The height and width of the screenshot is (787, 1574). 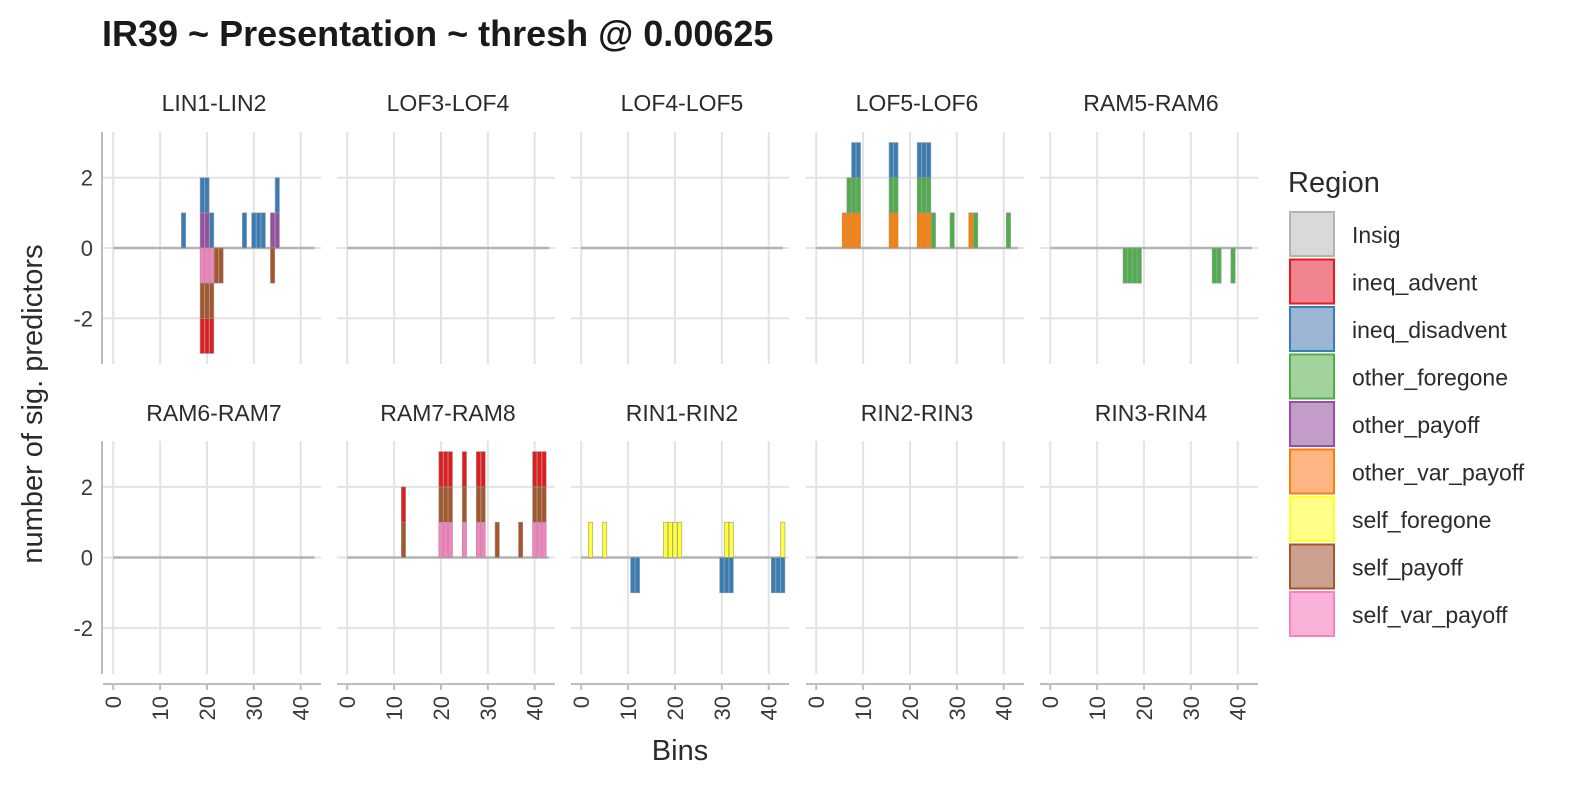 What do you see at coordinates (1407, 568) in the screenshot?
I see `legend-label: self_payoff` at bounding box center [1407, 568].